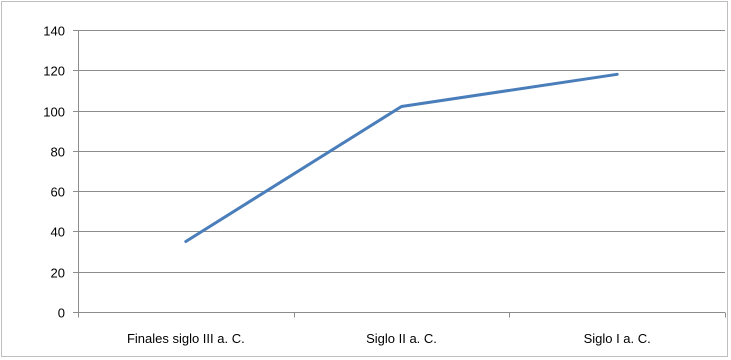 The image size is (731, 360). What do you see at coordinates (58, 192) in the screenshot?
I see `y-tick-label-60: 60` at bounding box center [58, 192].